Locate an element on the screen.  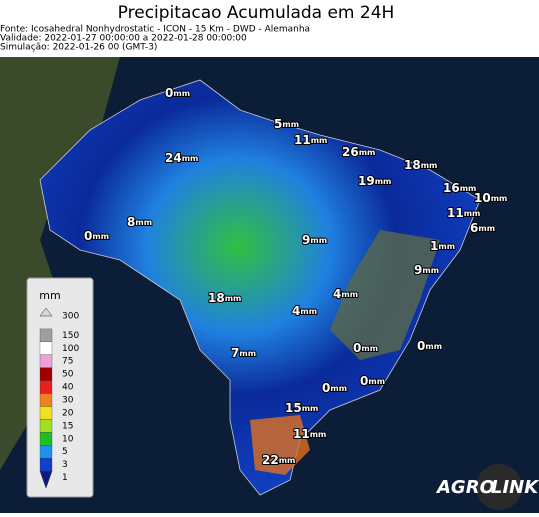
rain-label: 16mm is located at coordinates (459, 188).